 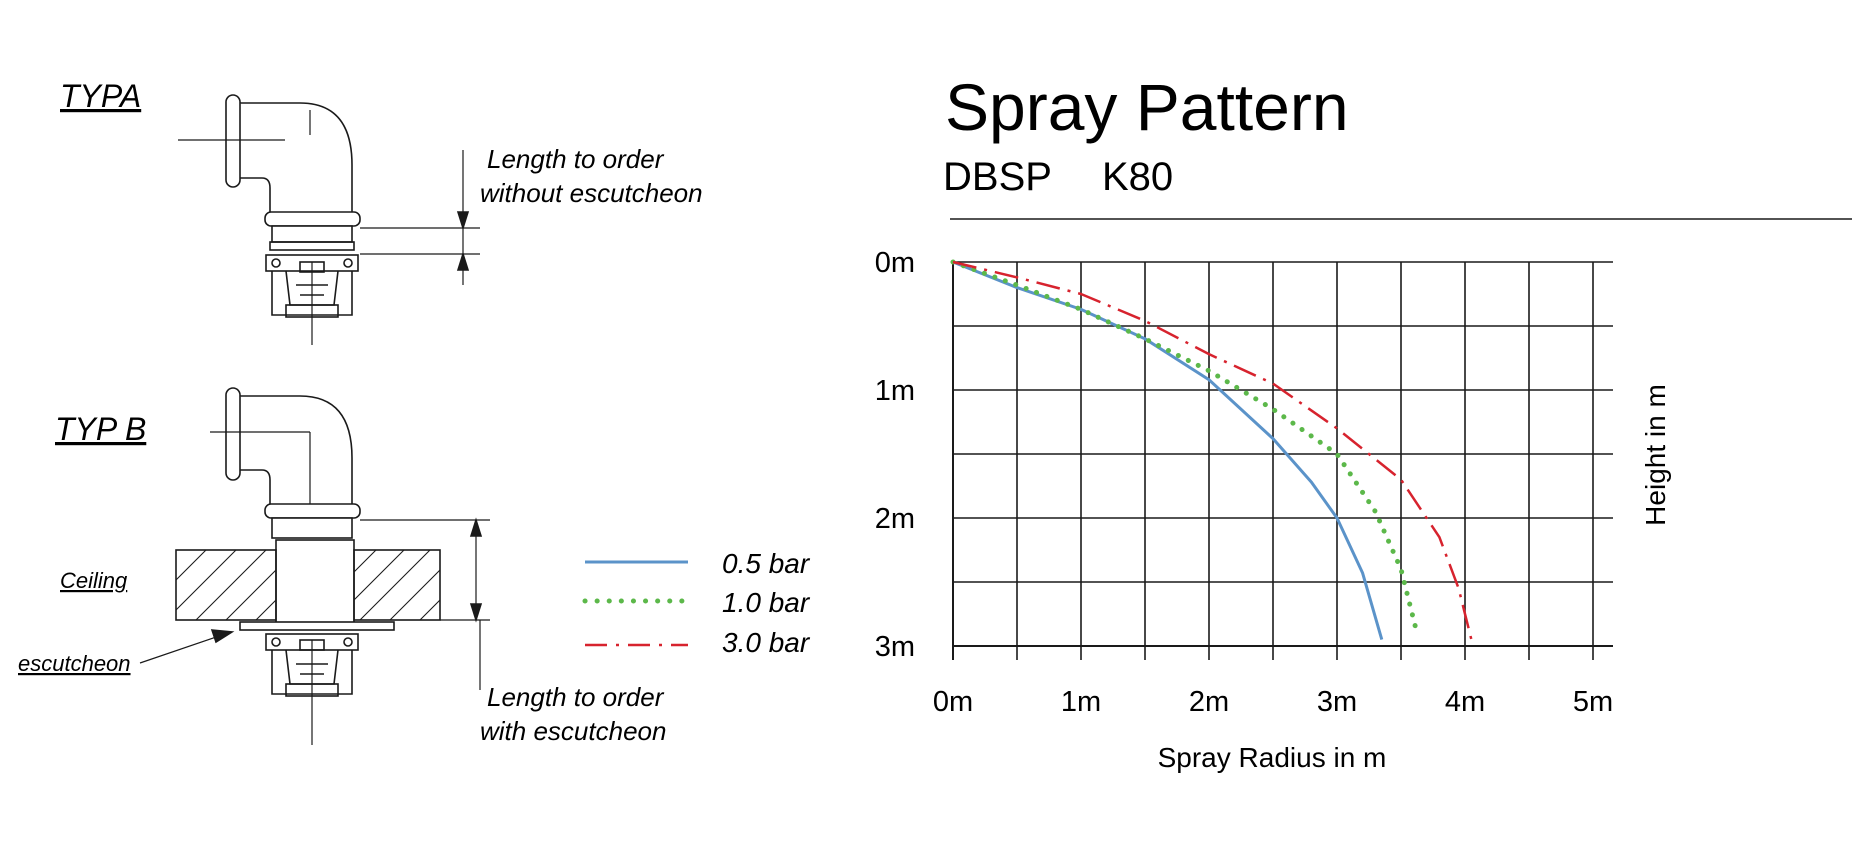 I want to click on typ-b-label: TYP B, so click(x=100, y=429).